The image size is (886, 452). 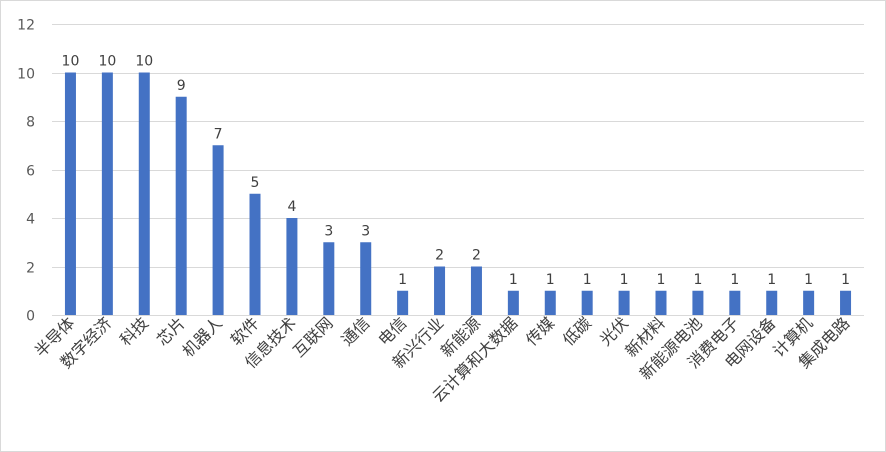 I want to click on data-label: 9, so click(x=181, y=86).